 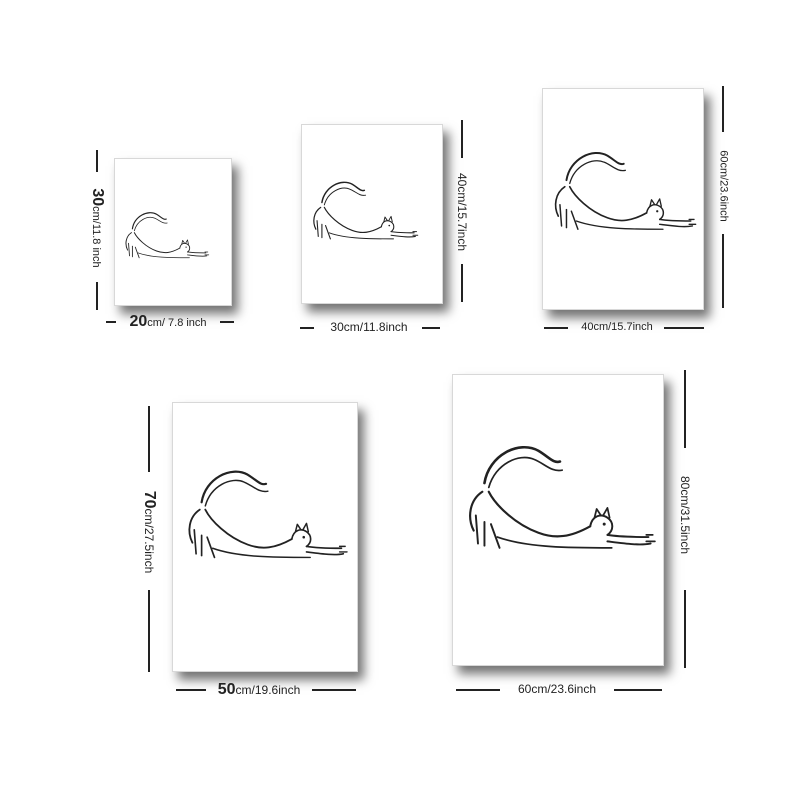 I want to click on width-label: 30cm/11.8inch, so click(x=368, y=327).